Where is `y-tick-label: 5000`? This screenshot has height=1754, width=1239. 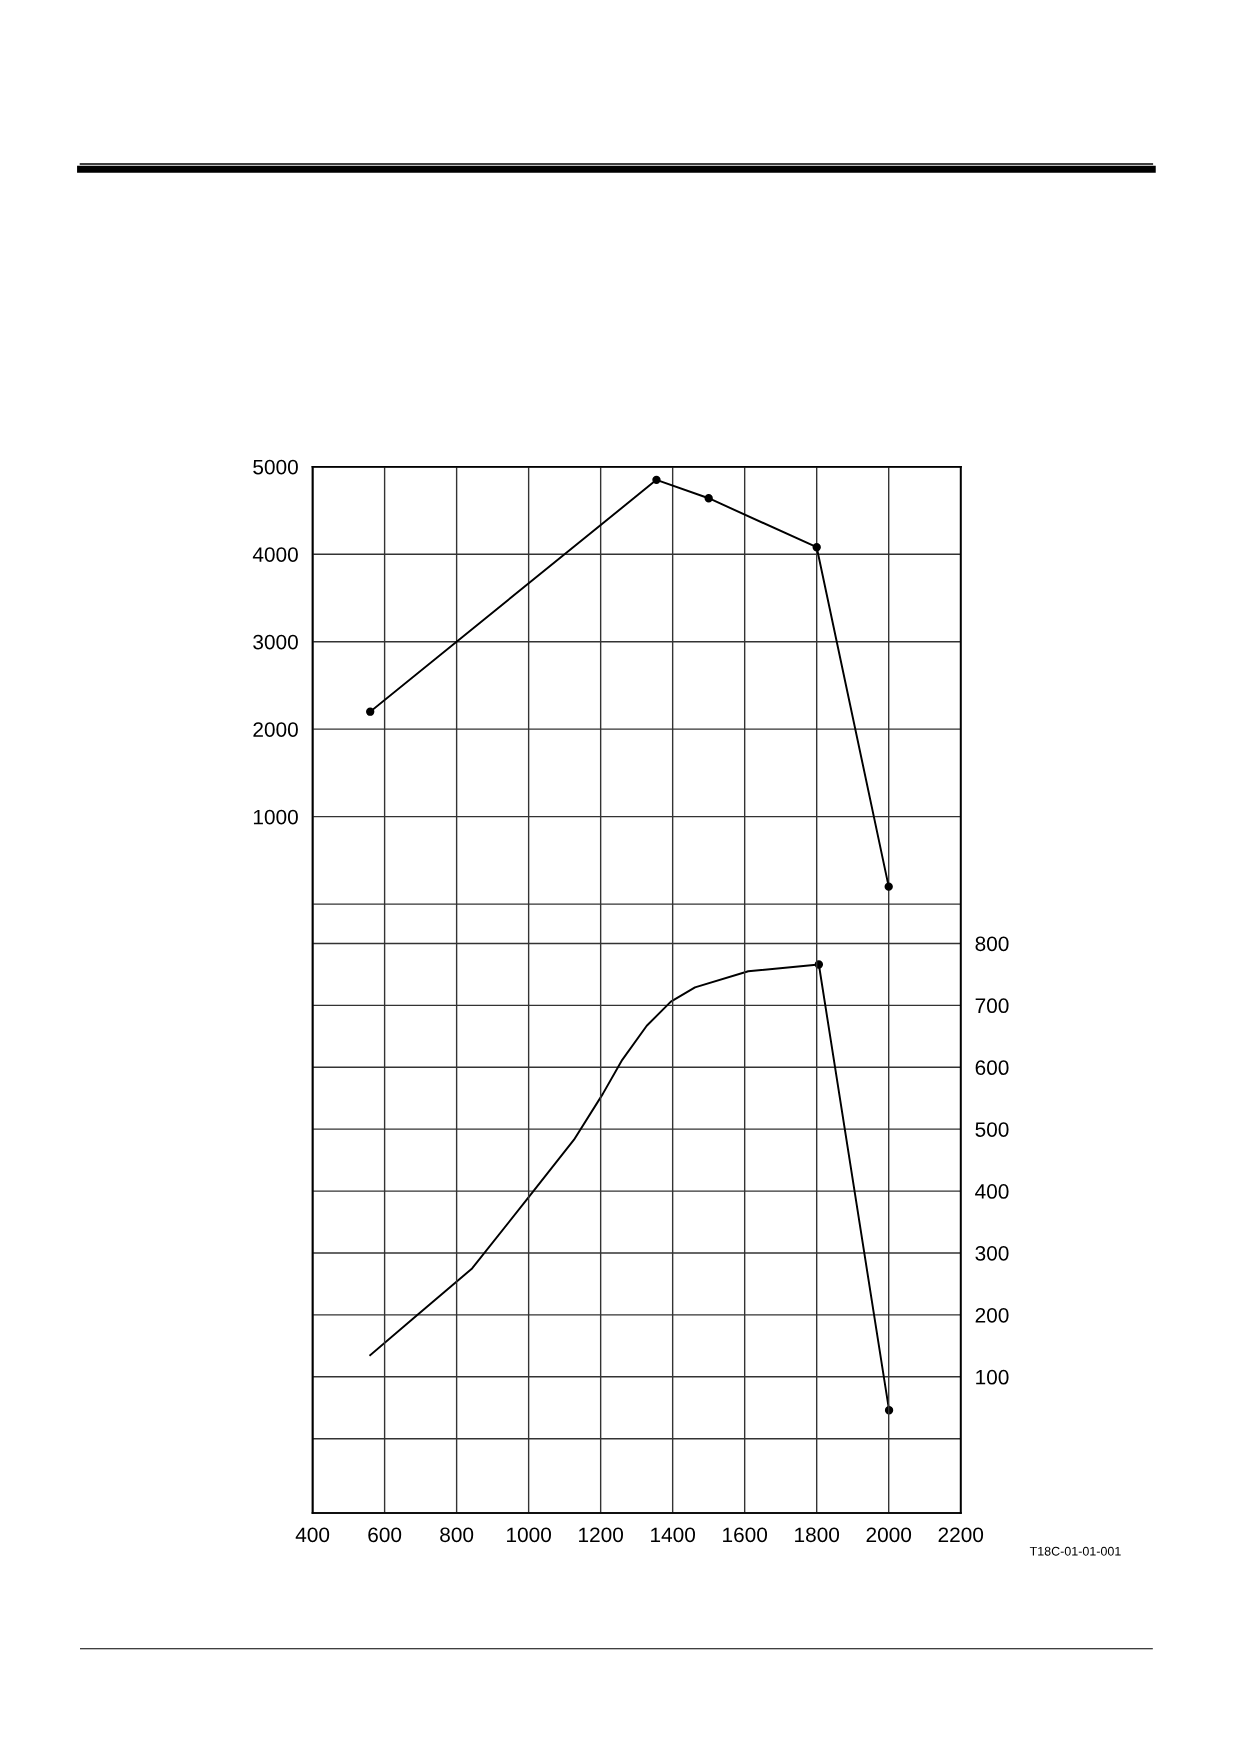
y-tick-label: 5000 is located at coordinates (275, 467).